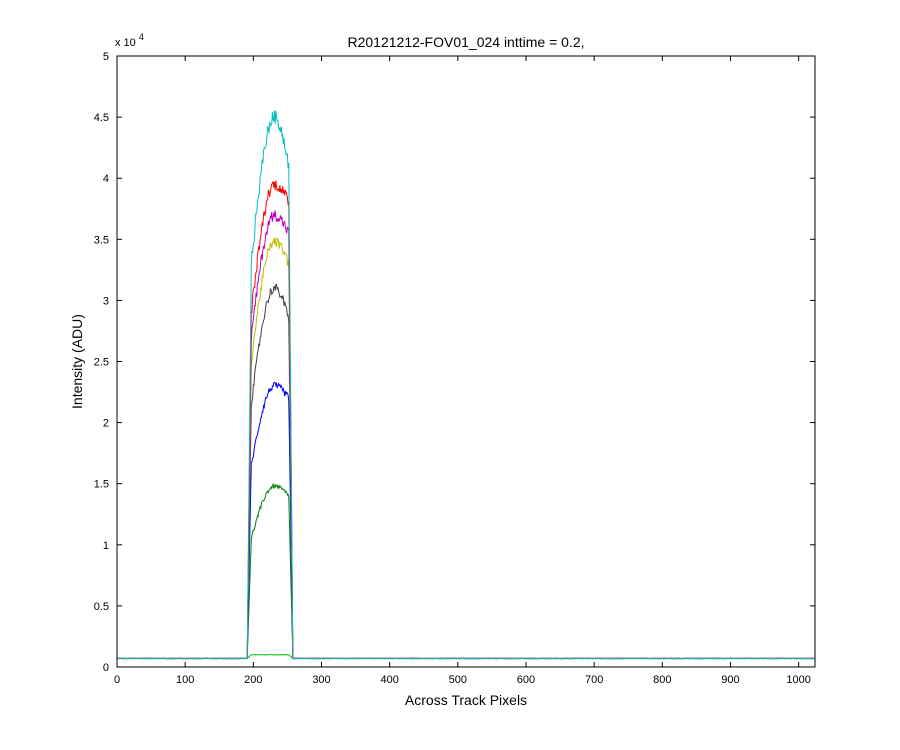 The height and width of the screenshot is (750, 900). Describe the element at coordinates (106, 301) in the screenshot. I see `y-tick-label: 3` at that location.